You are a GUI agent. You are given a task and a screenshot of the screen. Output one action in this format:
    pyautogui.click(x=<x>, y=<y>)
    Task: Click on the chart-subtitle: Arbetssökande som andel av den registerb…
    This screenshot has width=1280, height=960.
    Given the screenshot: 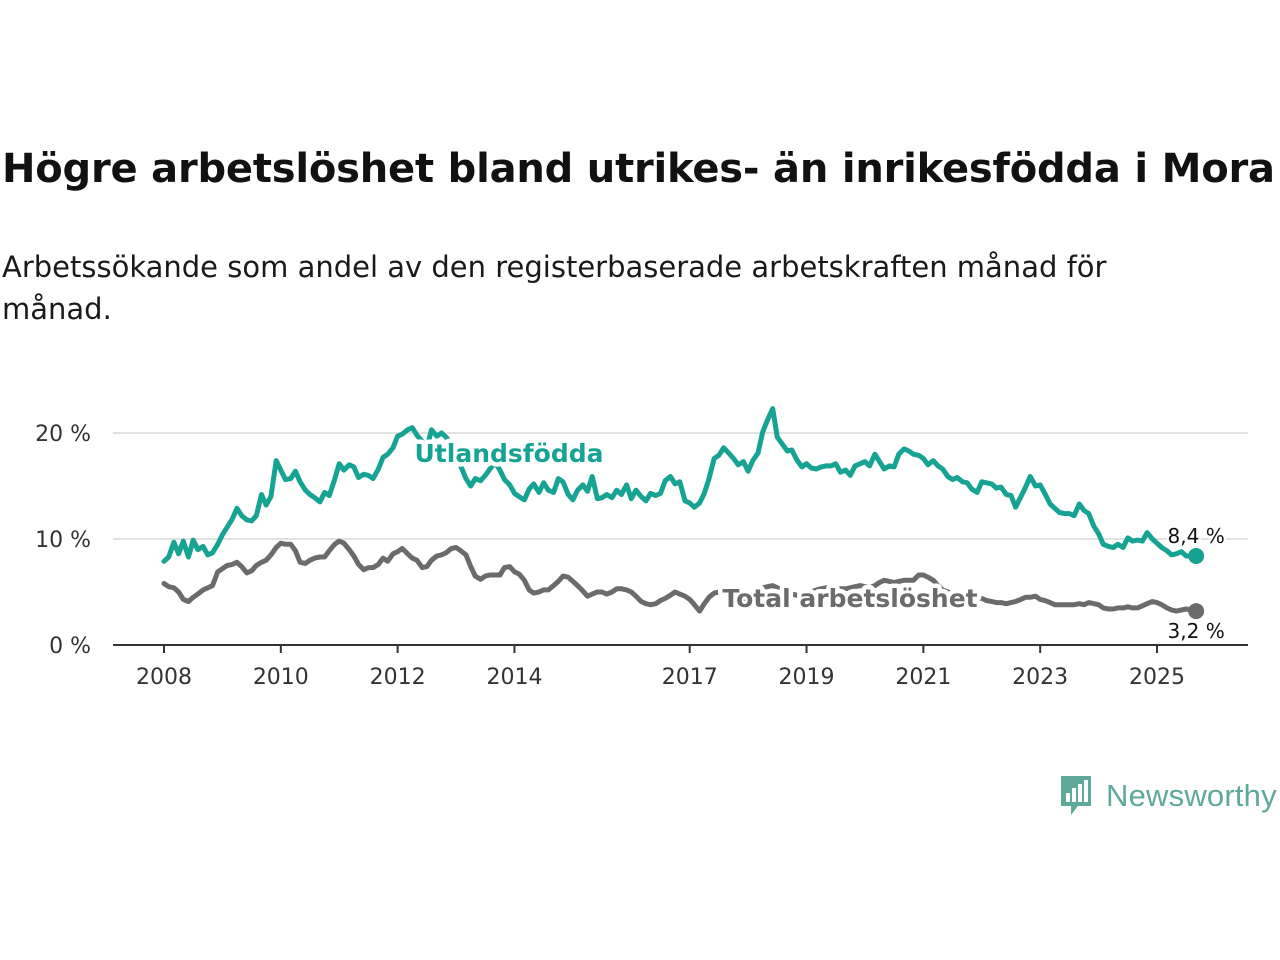 What is the action you would take?
    pyautogui.click(x=554, y=288)
    